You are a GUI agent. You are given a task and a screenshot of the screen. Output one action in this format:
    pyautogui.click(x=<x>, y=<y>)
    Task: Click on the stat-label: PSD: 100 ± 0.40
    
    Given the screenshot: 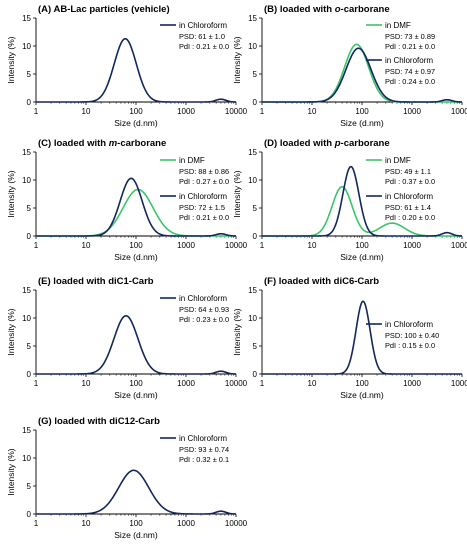 What is the action you would take?
    pyautogui.click(x=412, y=335)
    